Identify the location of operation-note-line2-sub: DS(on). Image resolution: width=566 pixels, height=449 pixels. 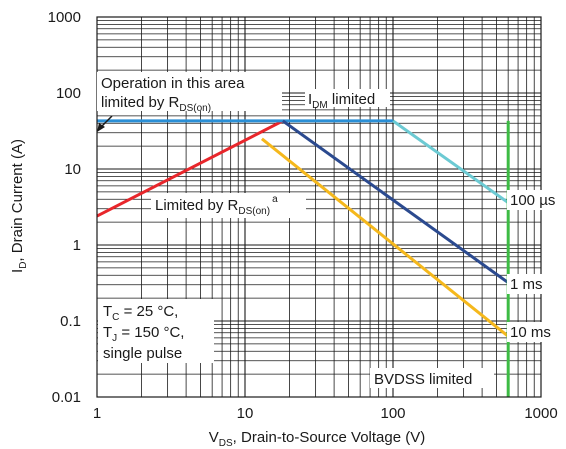
(195, 108).